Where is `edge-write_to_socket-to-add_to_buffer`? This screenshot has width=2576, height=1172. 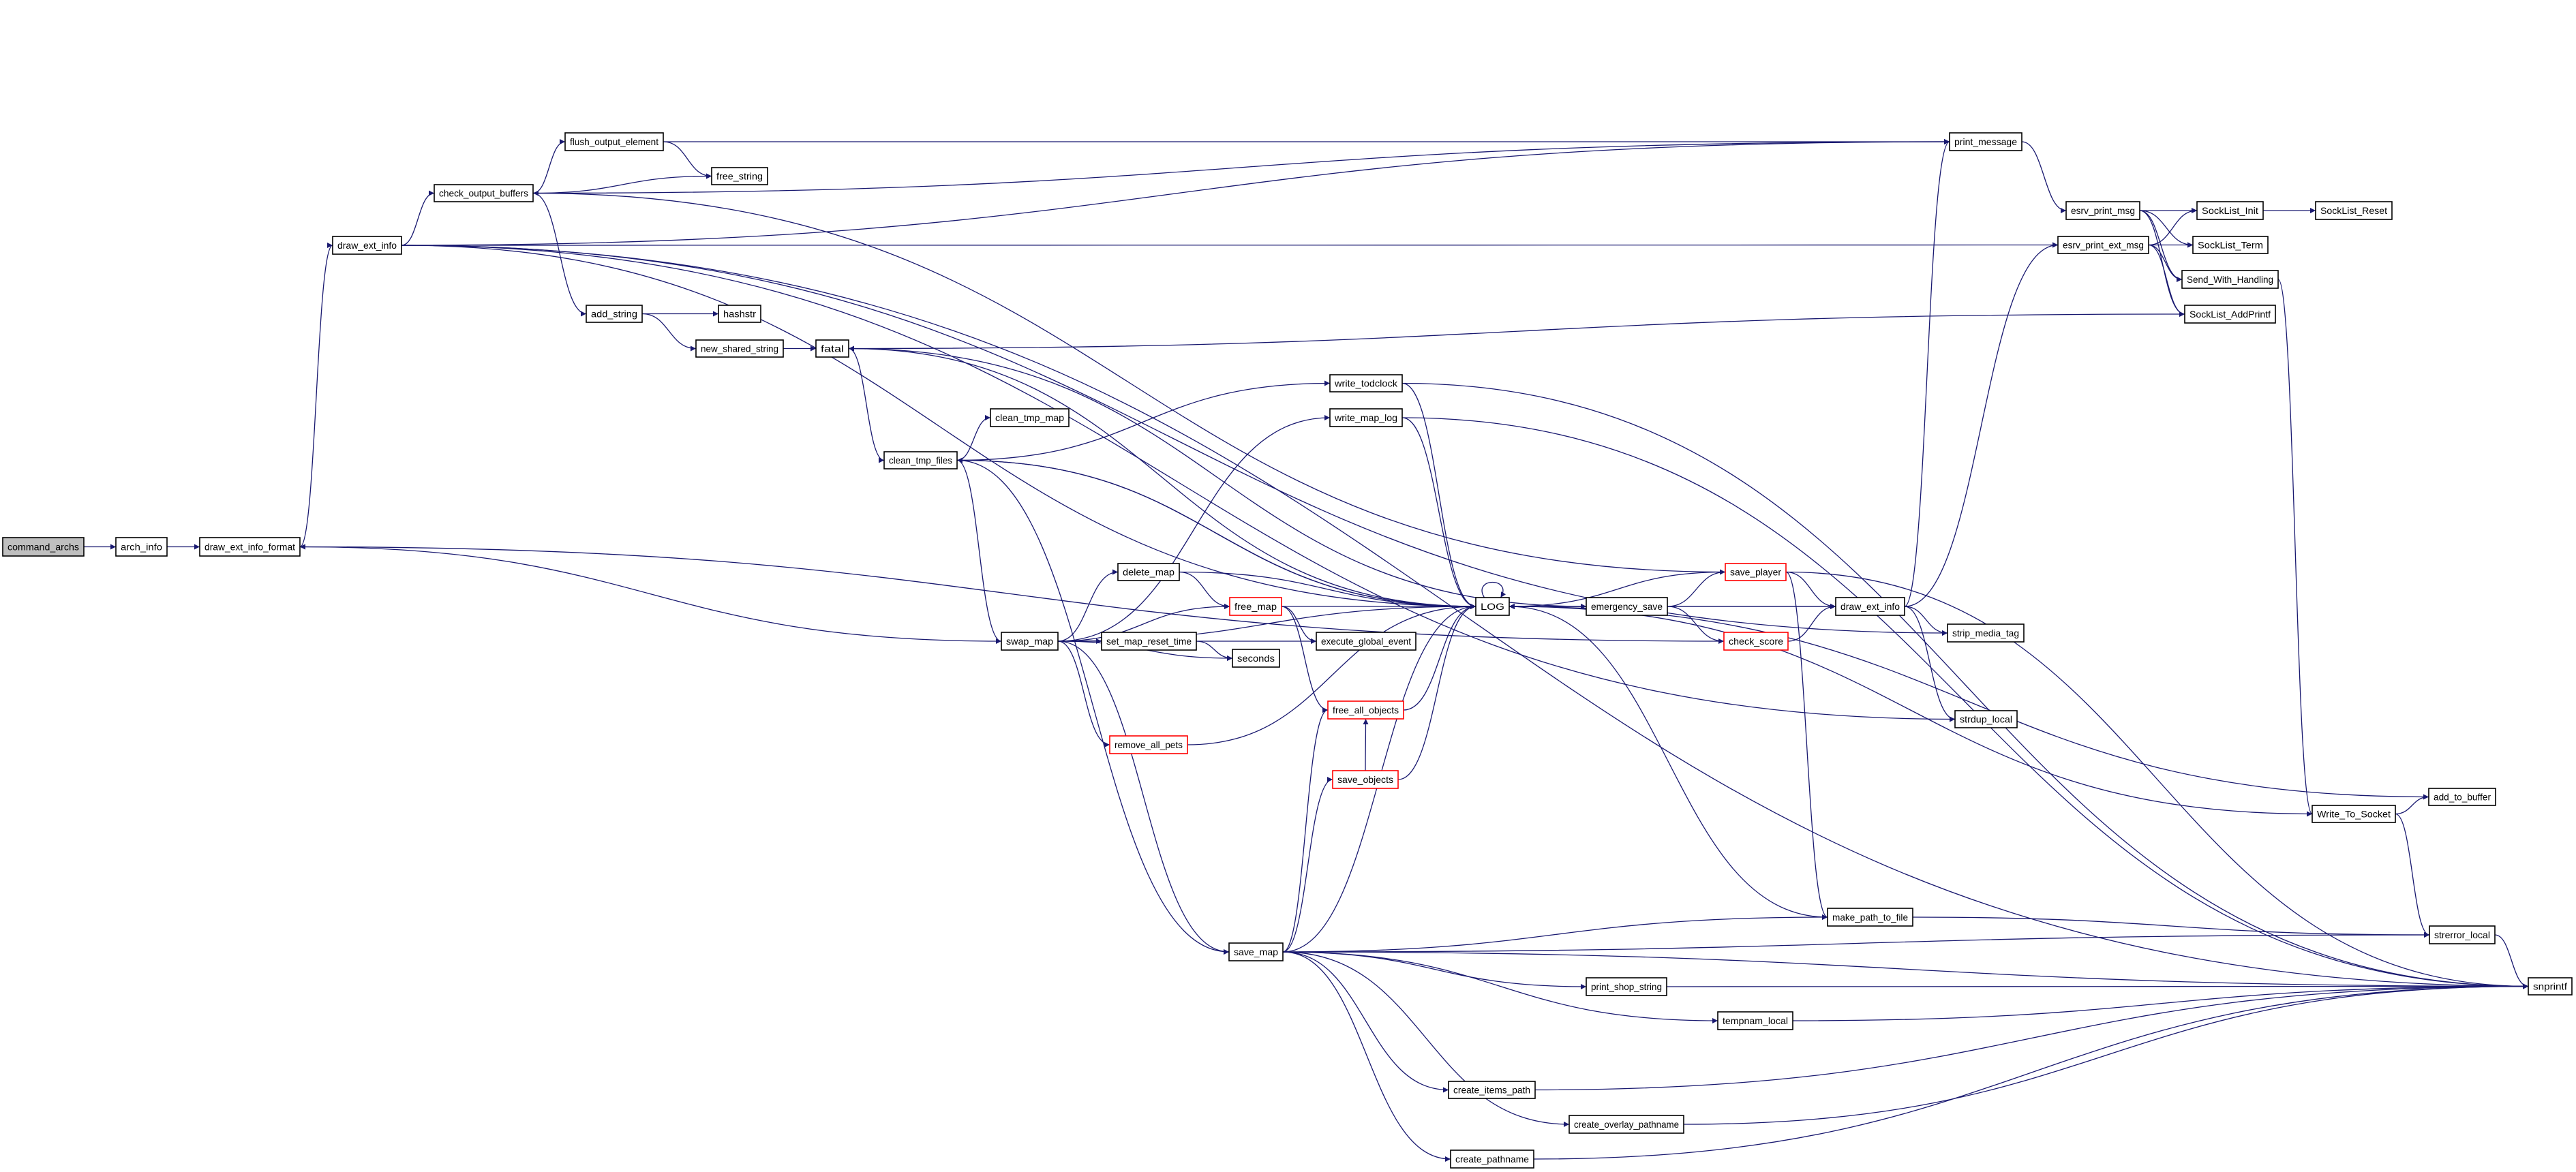
edge-write_to_socket-to-add_to_buffer is located at coordinates (2412, 804).